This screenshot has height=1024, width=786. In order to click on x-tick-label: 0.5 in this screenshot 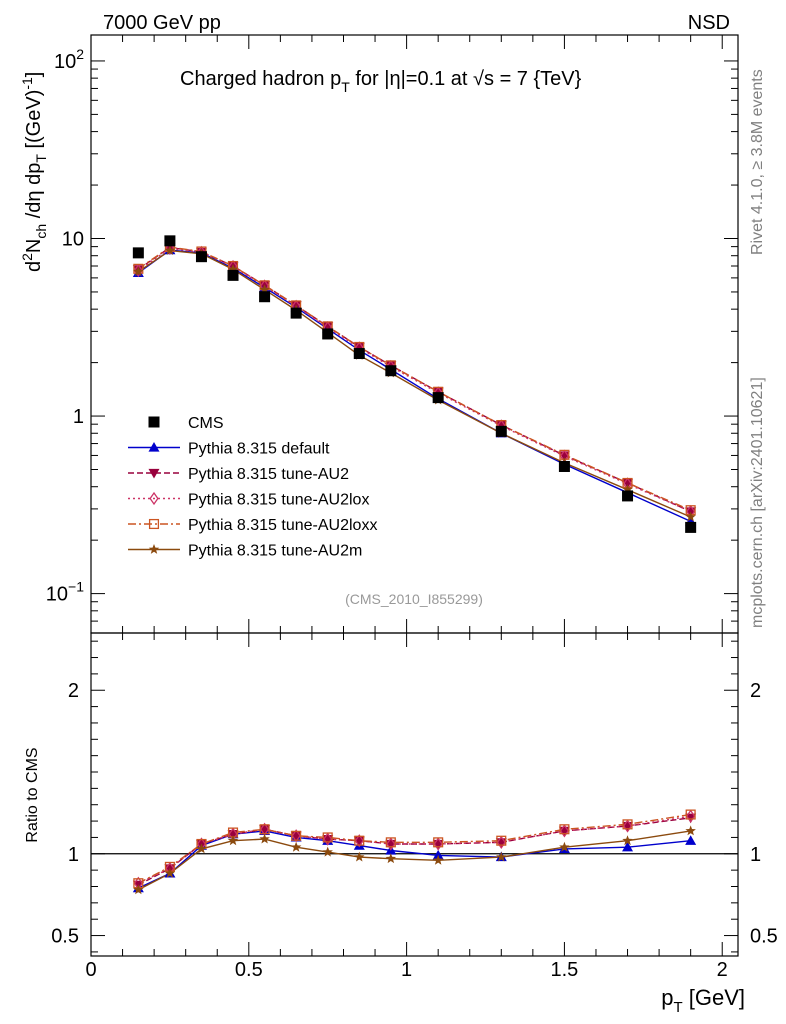, I will do `click(249, 970)`.